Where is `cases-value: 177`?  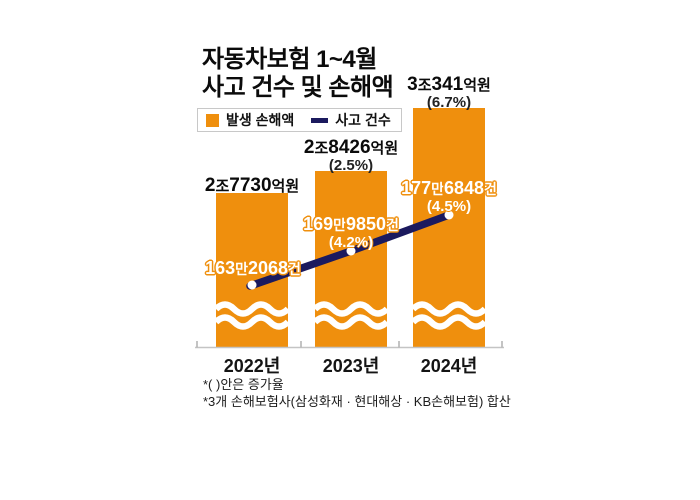
cases-value: 177 is located at coordinates (416, 188).